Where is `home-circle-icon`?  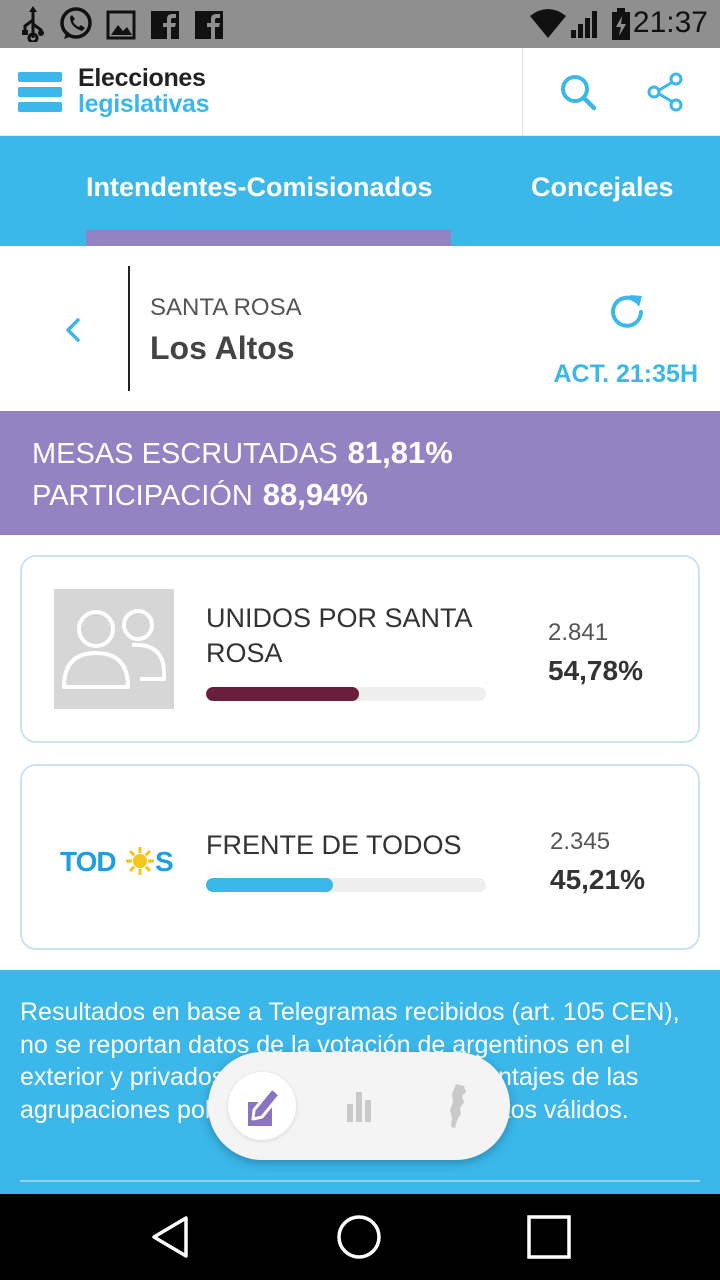 home-circle-icon is located at coordinates (359, 1237).